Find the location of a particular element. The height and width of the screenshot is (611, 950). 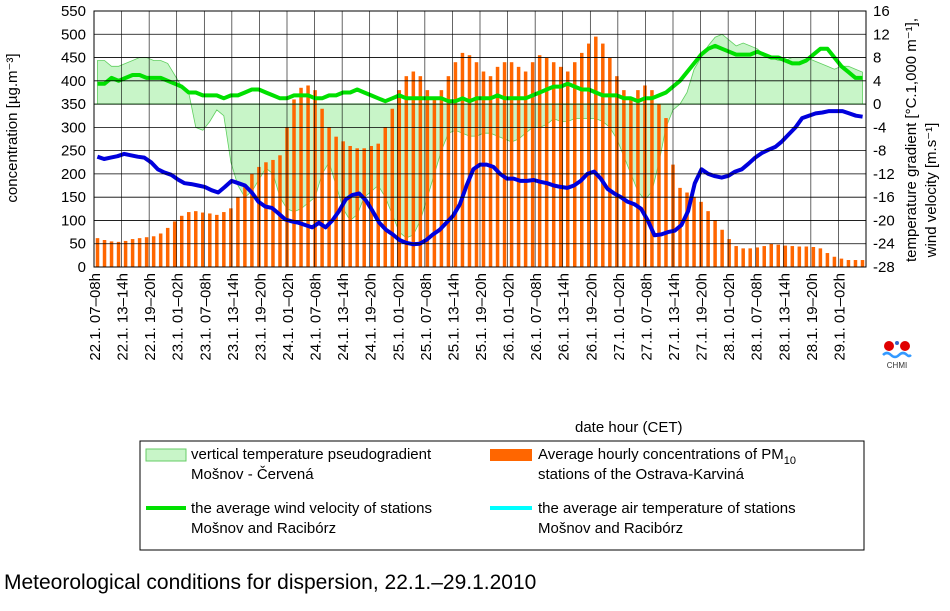

x-tick-label: 29.1. 01–02h is located at coordinates (839, 317).